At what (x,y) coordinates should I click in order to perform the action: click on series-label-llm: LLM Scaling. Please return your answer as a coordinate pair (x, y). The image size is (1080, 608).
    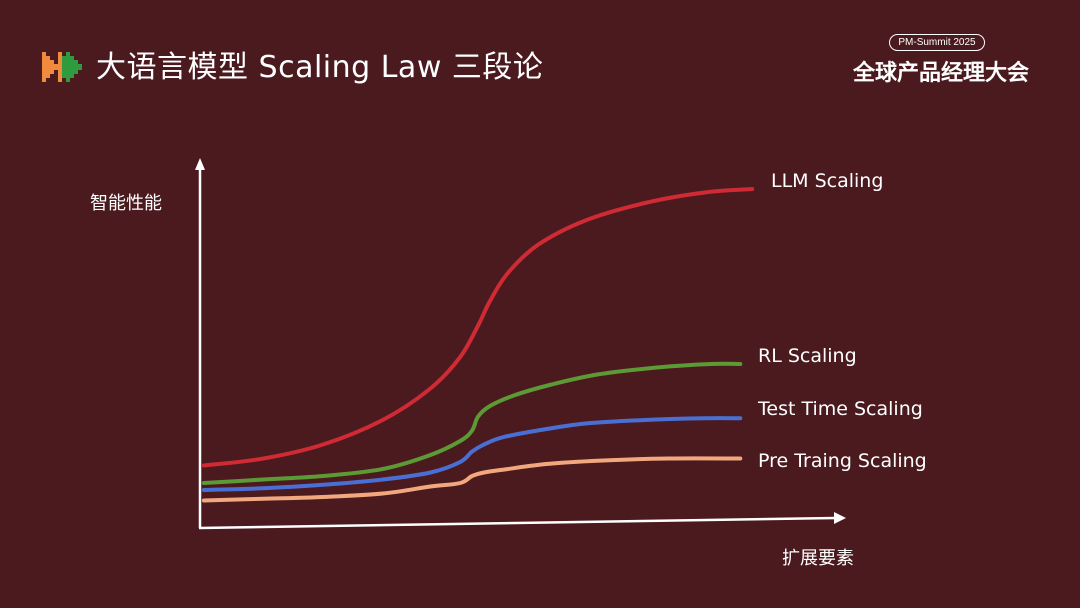
    Looking at the image, I should click on (827, 181).